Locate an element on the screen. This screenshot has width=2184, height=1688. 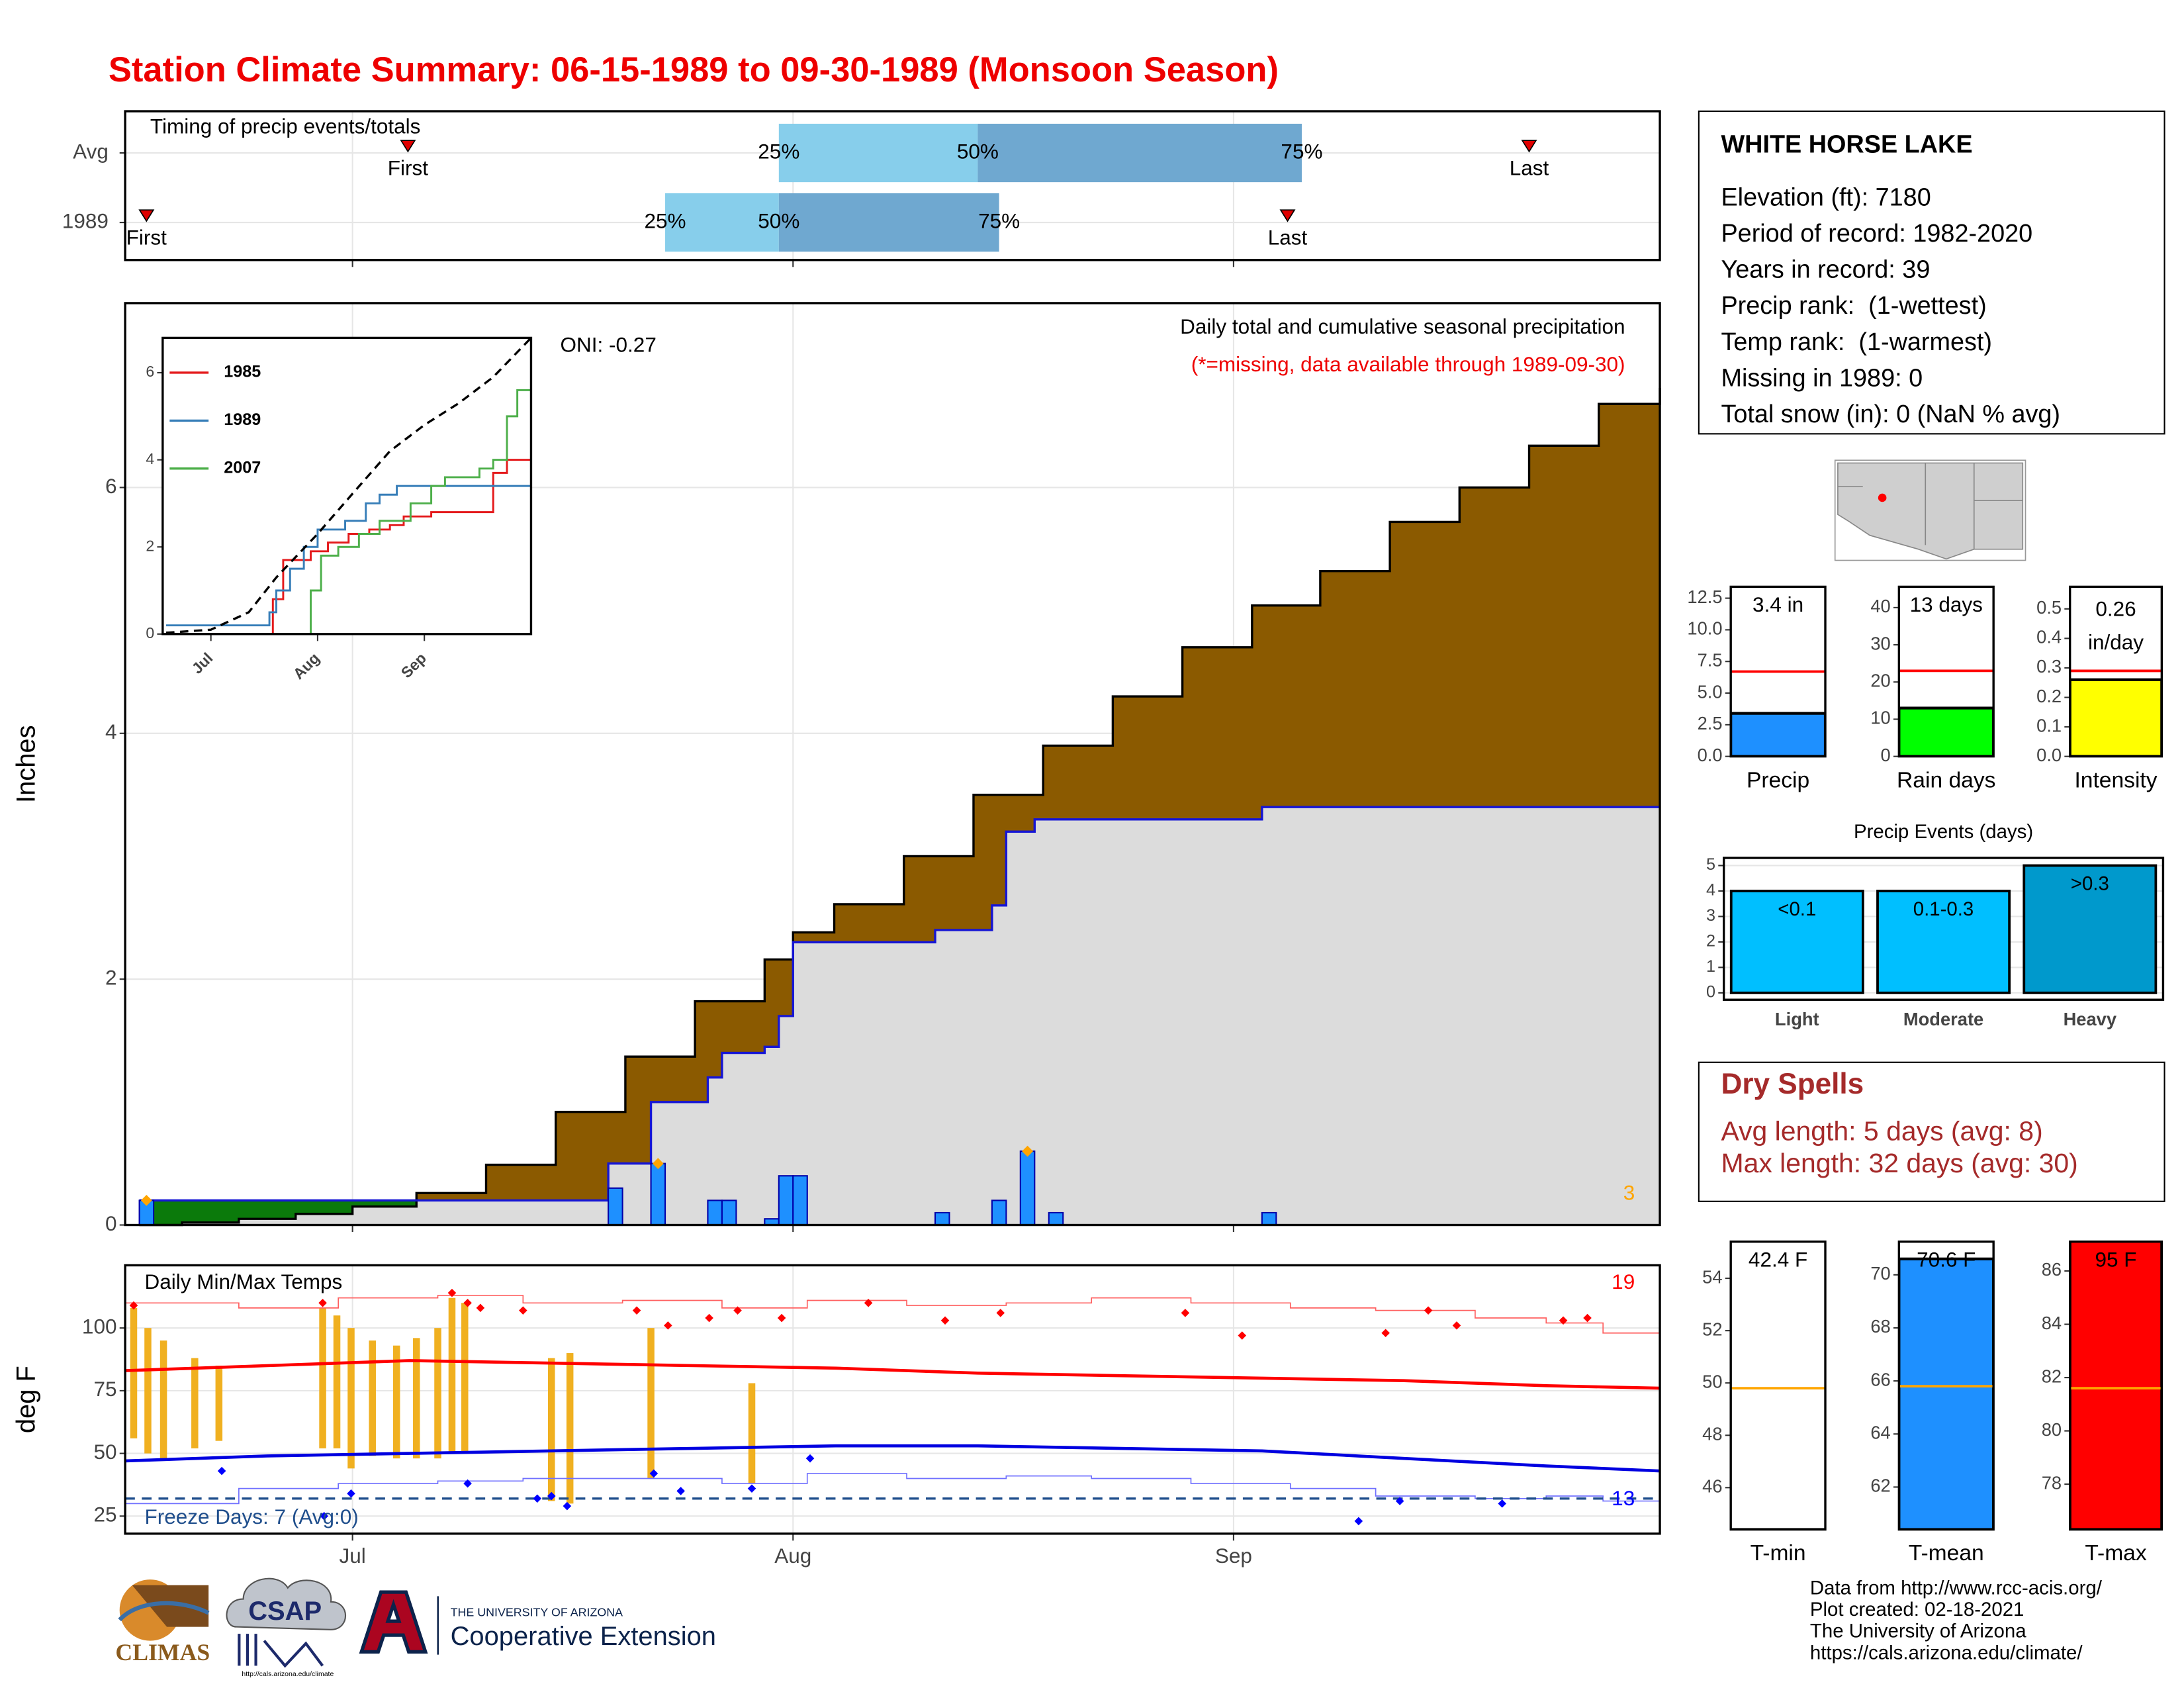
credit-line: https://cals.arizona.edu/climate/ is located at coordinates (1946, 1653).